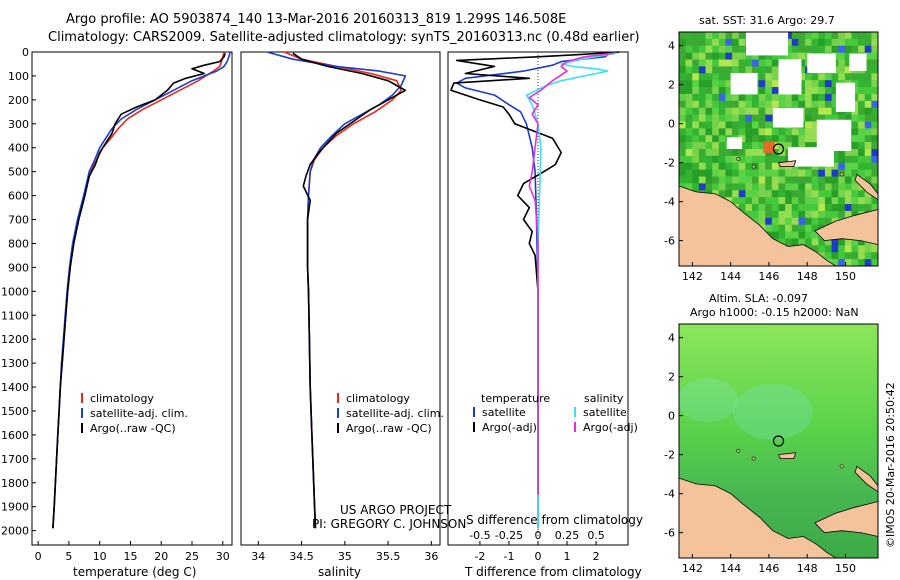  I want to click on temp-ytick-label: 1700, so click(15, 459).